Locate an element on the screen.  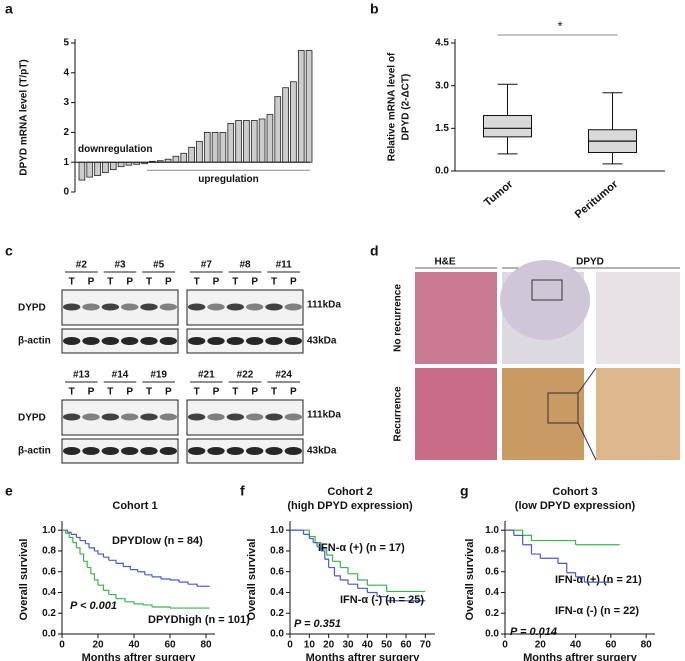
protein-label: β-actin is located at coordinates (34, 451).